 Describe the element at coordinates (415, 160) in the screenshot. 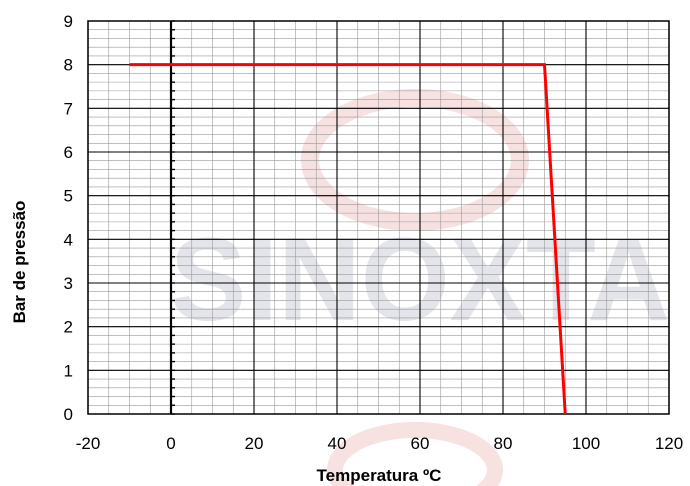

I see `watermark-ring` at that location.